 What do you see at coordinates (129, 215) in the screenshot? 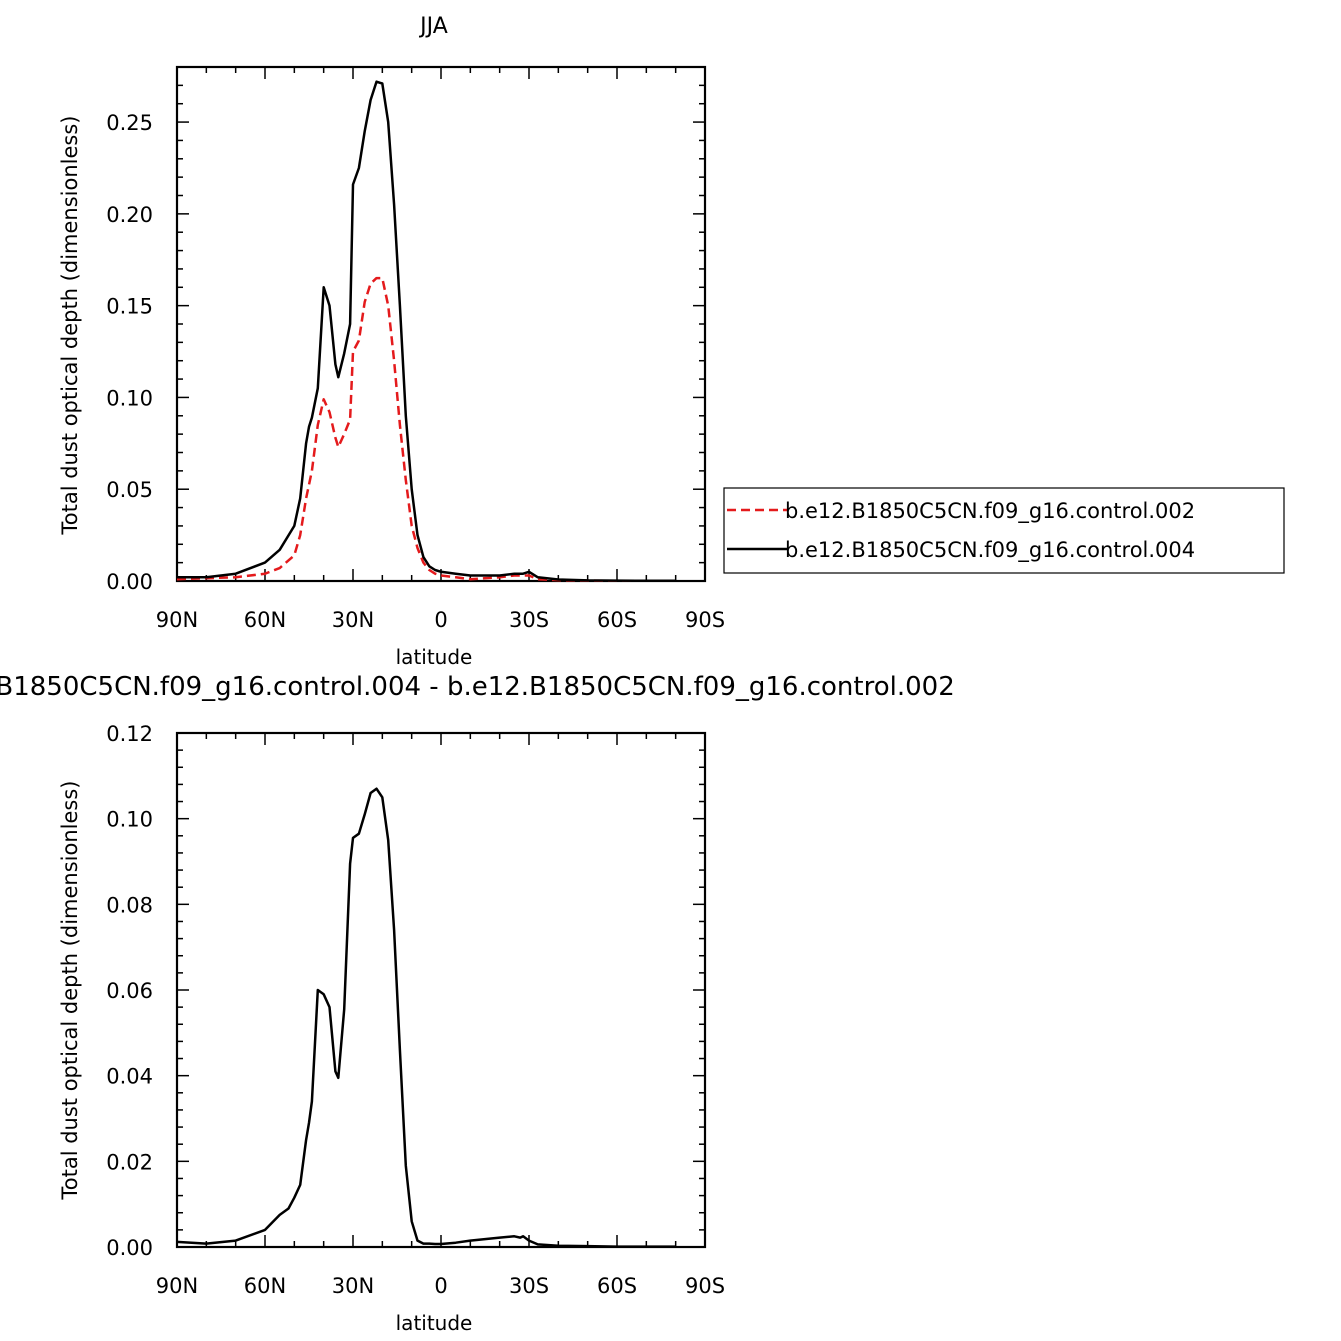
I see `y-tick-label: 0.20` at bounding box center [129, 215].